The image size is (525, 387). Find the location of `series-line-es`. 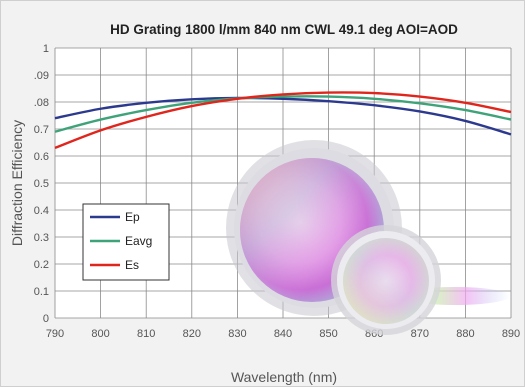

series-line-es is located at coordinates (283, 120).